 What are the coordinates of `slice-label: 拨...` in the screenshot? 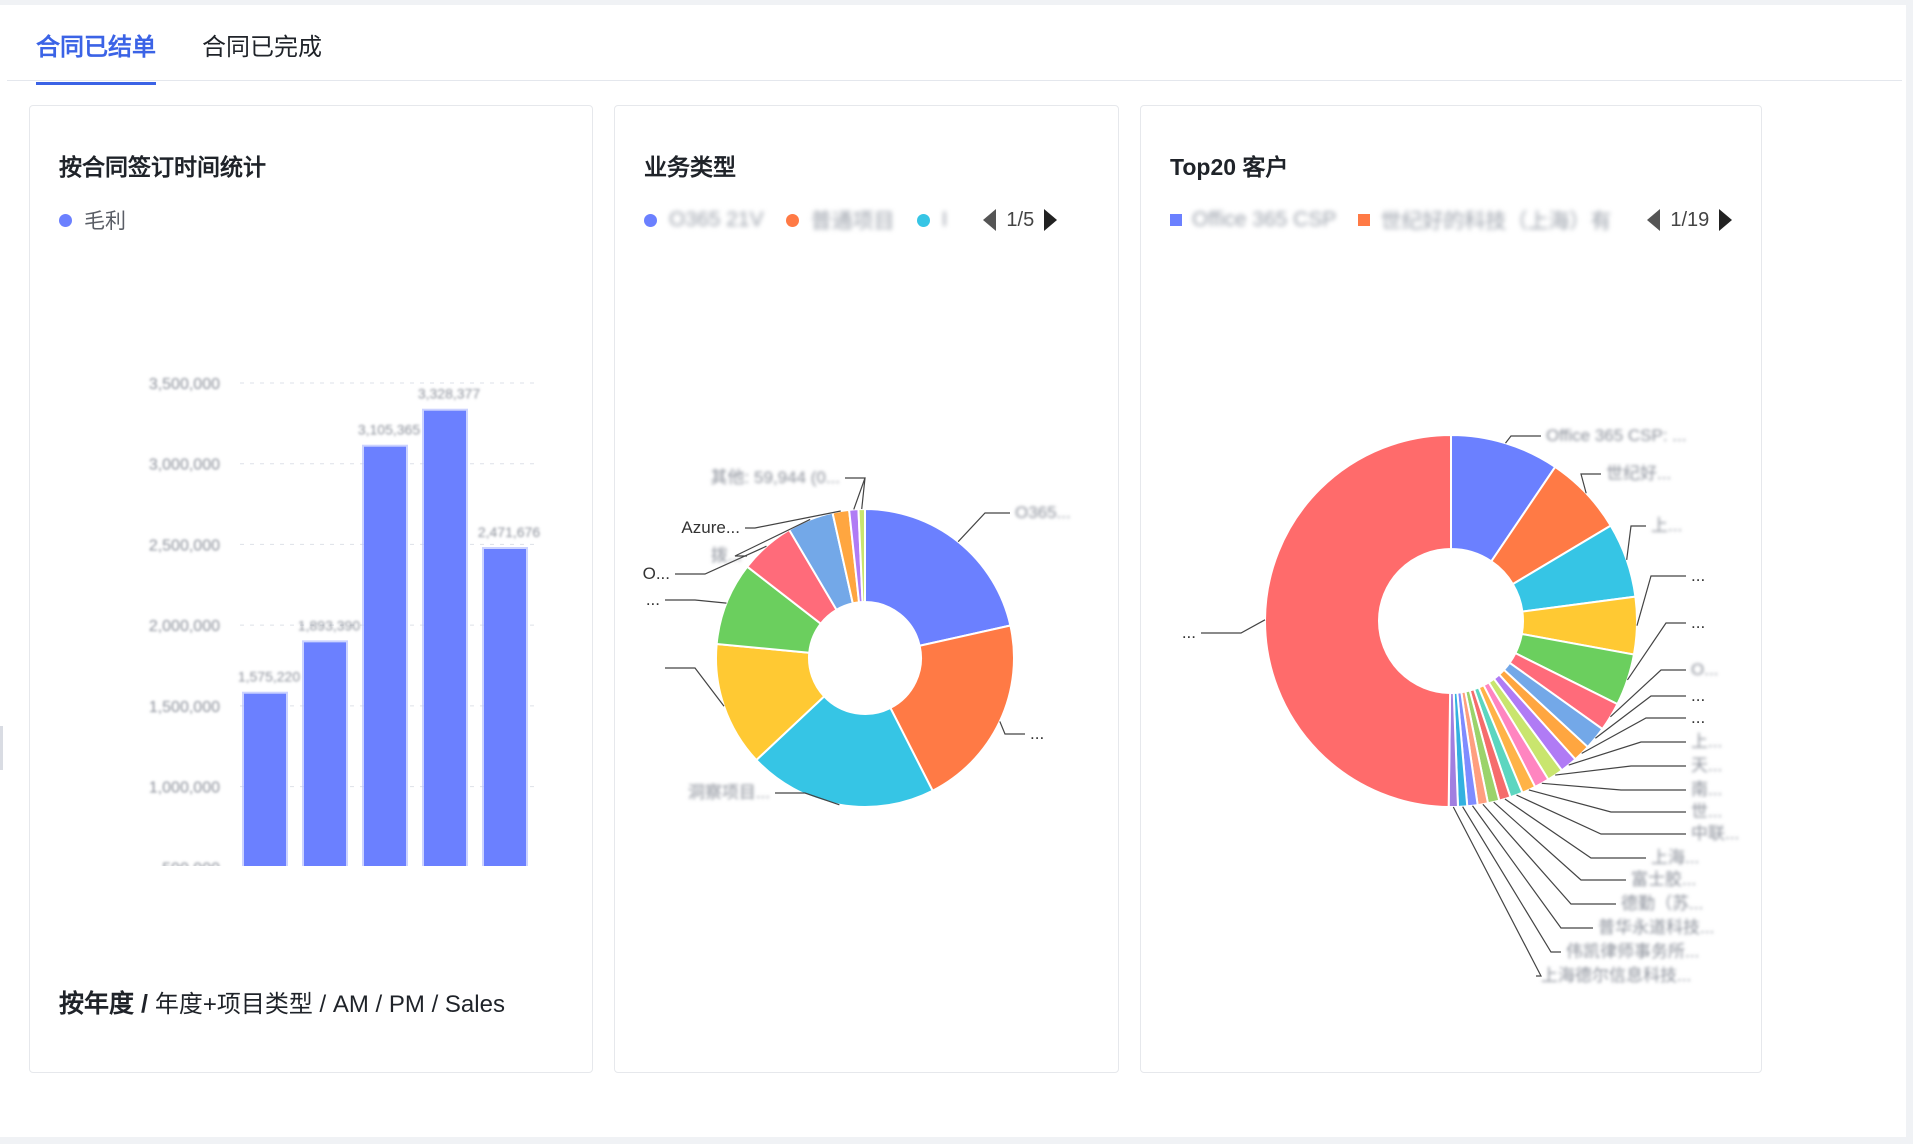 It's located at (726, 555).